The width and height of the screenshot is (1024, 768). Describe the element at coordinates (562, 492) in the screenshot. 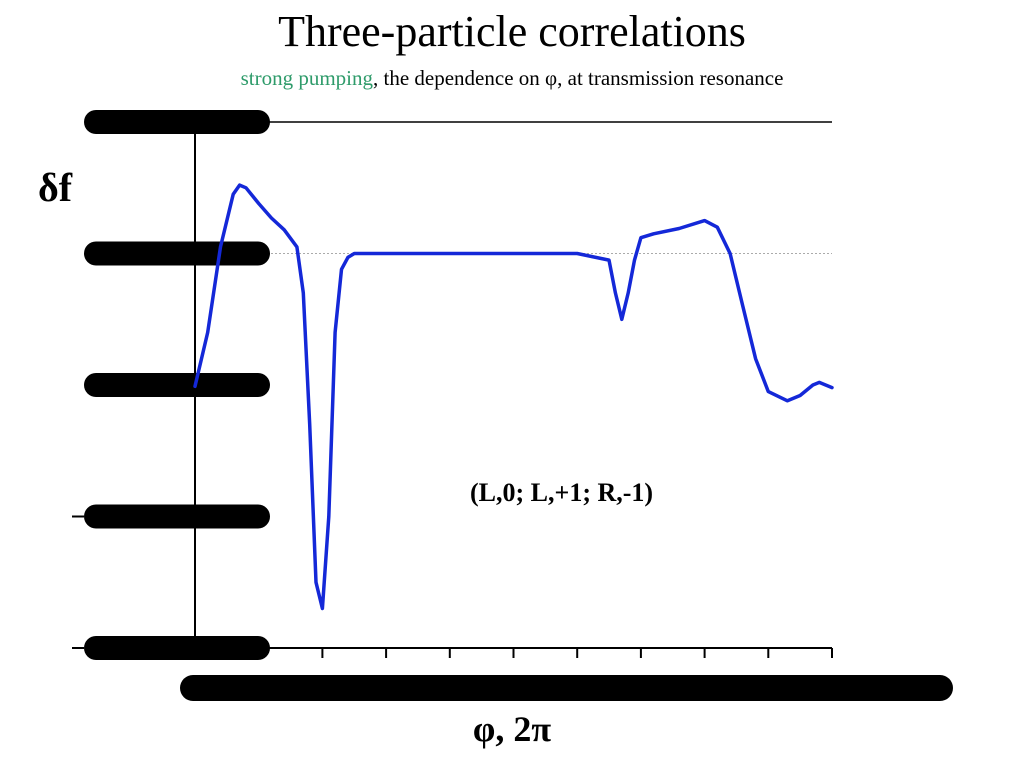

I see `chart-annotation: (L,0; L,+1; R,-1)` at that location.